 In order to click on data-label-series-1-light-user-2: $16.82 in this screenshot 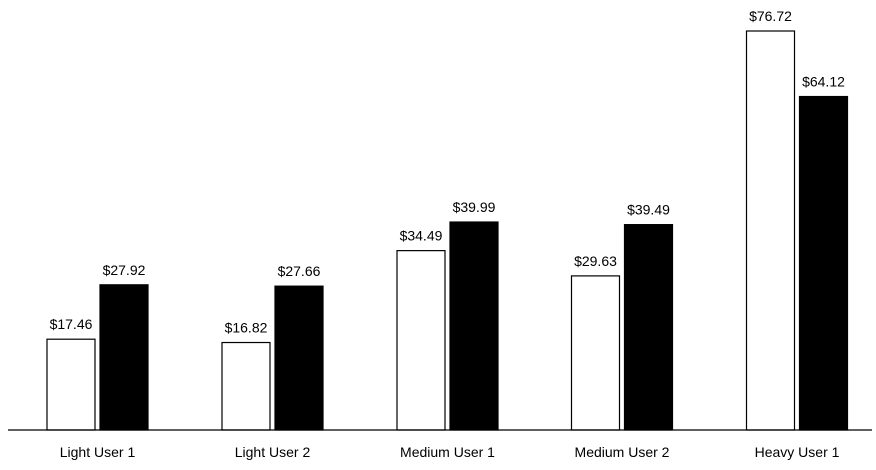, I will do `click(246, 328)`.